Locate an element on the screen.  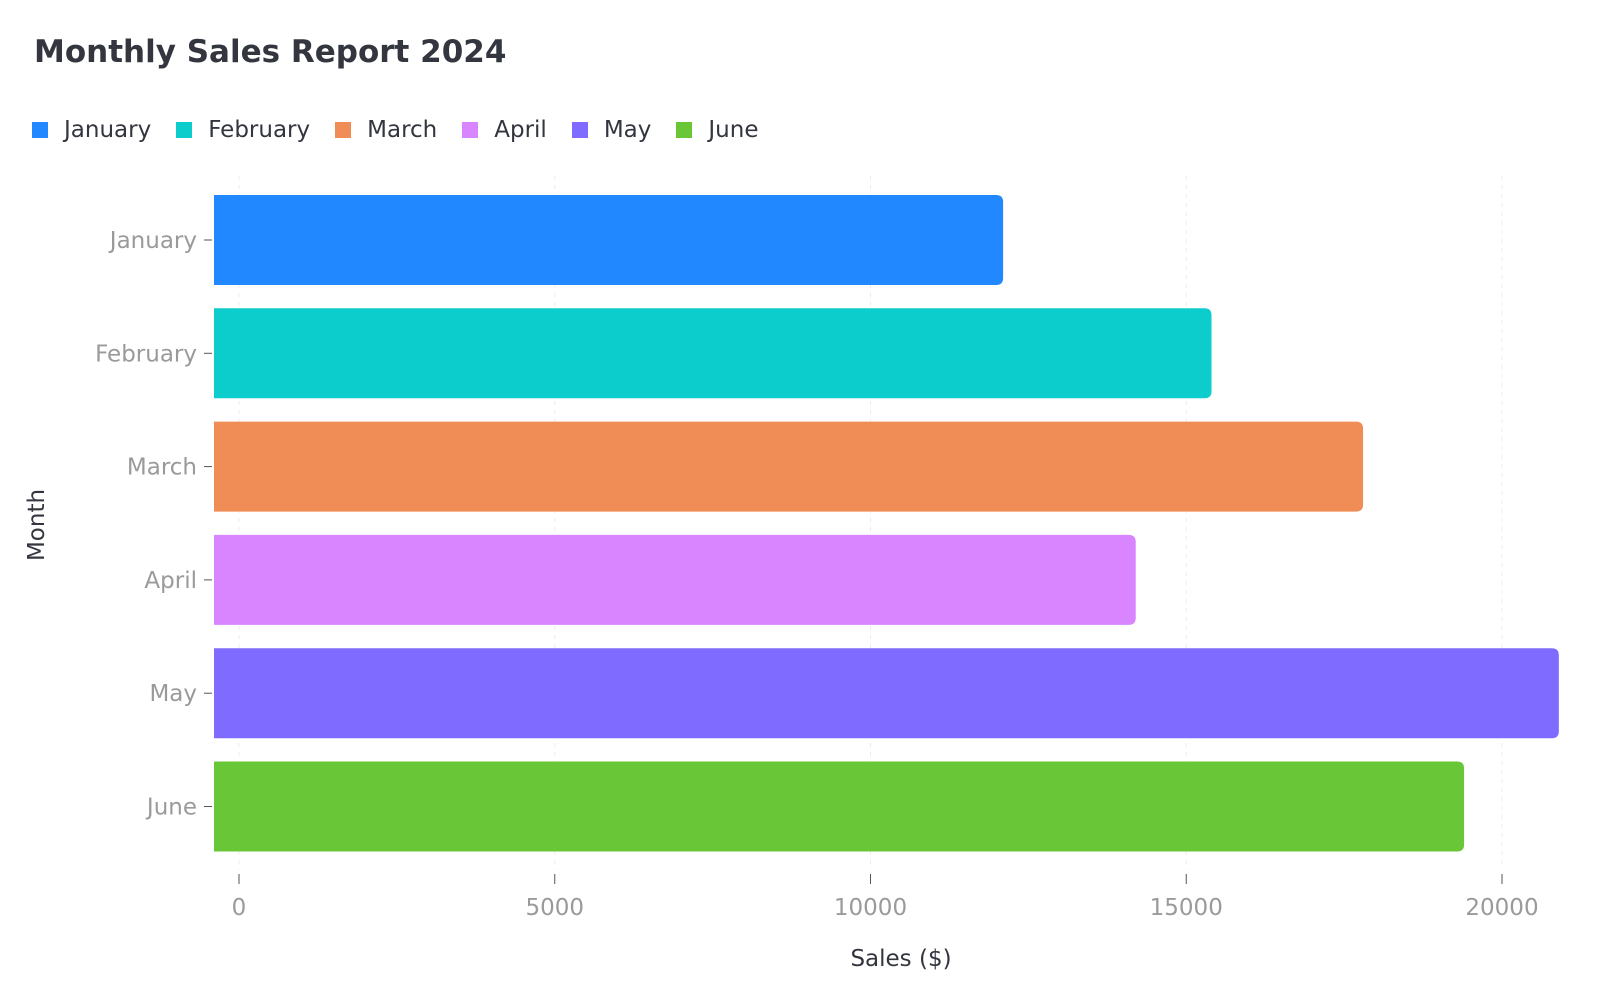
legend-item-february: February is located at coordinates (243, 130).